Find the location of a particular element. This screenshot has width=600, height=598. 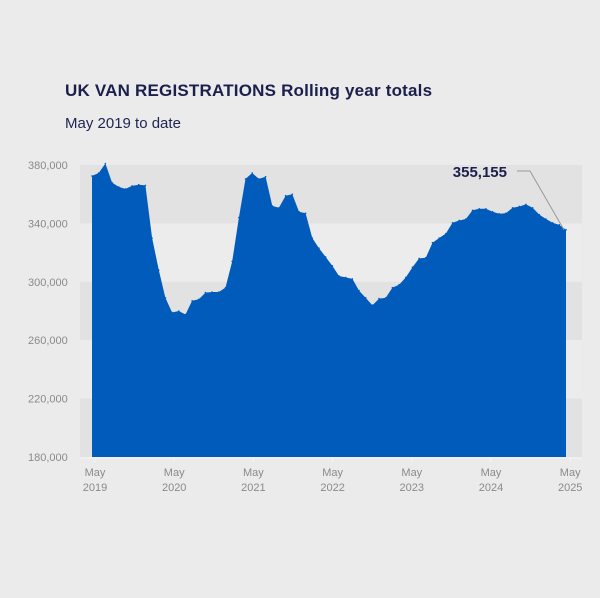

x-tick-year: 2024 is located at coordinates (491, 488).